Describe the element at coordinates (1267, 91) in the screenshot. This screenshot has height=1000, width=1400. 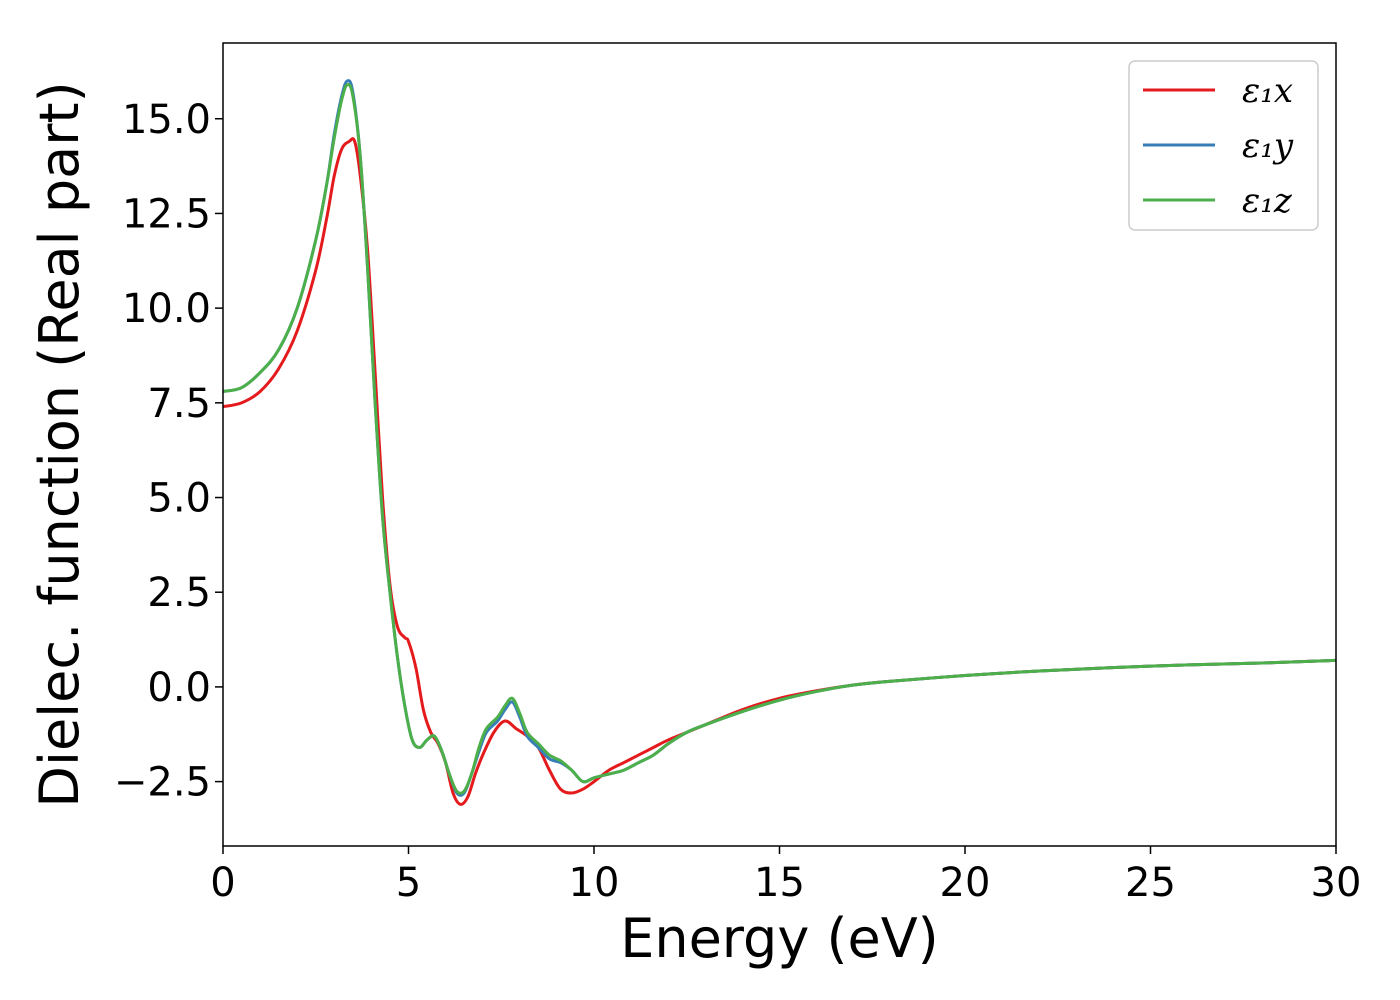
I see `legend-label: ε₁x` at that location.